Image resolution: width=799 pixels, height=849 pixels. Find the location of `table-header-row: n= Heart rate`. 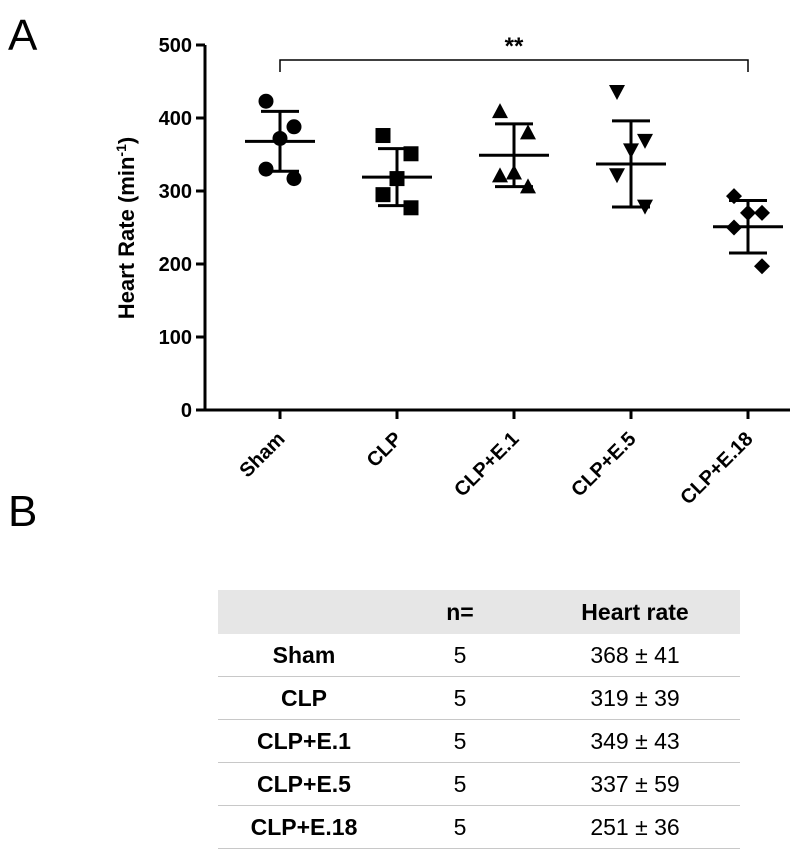

table-header-row: n= Heart rate is located at coordinates (479, 612).